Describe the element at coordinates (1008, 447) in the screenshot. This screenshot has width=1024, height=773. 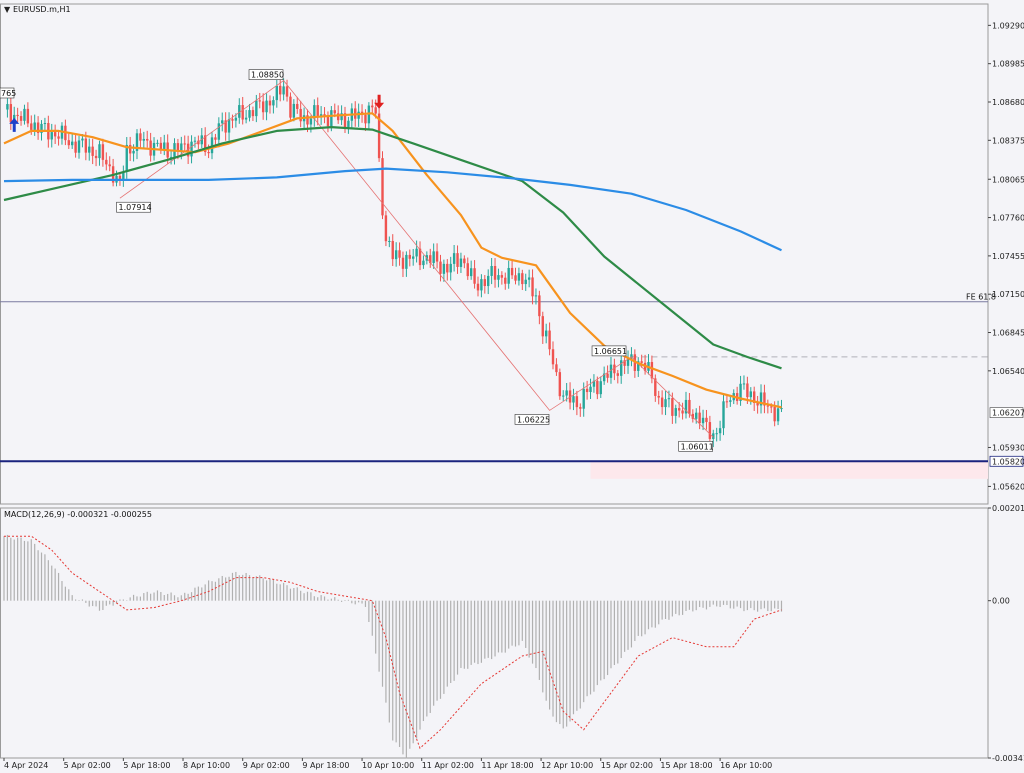
I see `price-tick-label: 1.05930` at that location.